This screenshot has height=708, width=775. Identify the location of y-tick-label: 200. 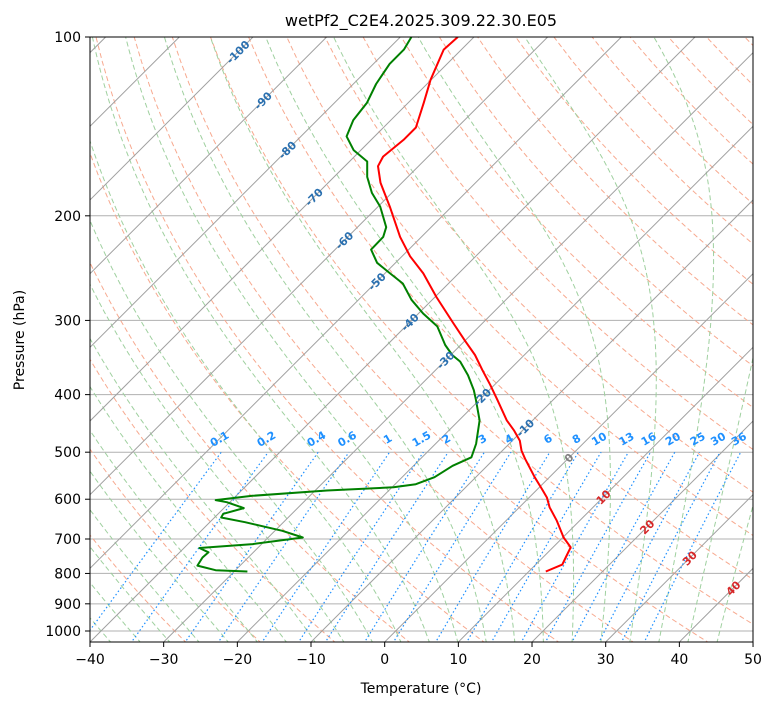
(67, 217).